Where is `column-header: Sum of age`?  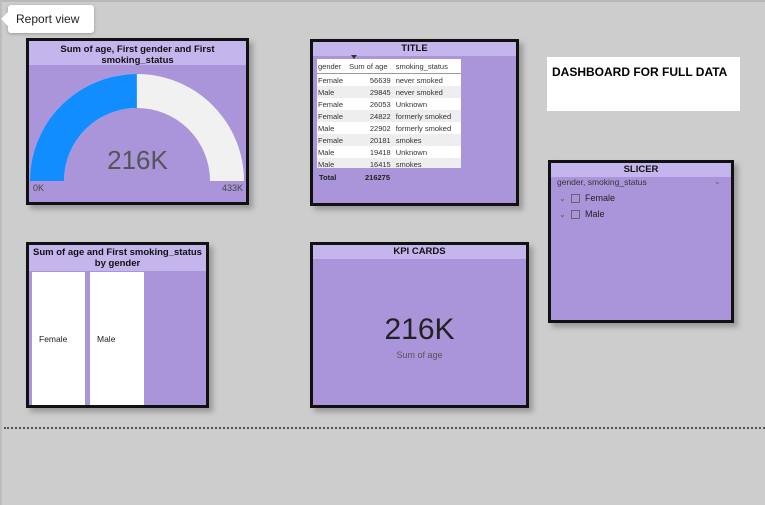 column-header: Sum of age is located at coordinates (371, 66).